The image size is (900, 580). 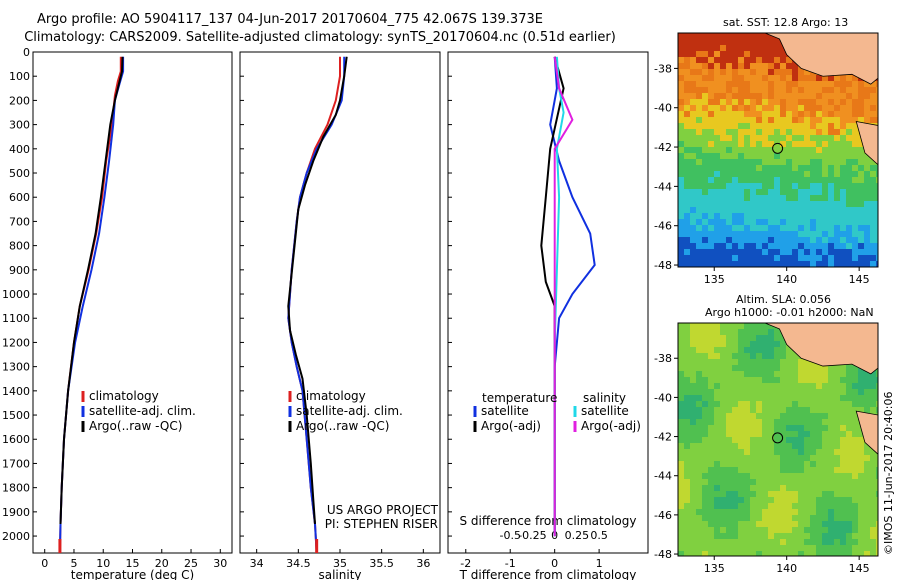 I want to click on legend-label: satellite-adj. clim., so click(x=349, y=411).